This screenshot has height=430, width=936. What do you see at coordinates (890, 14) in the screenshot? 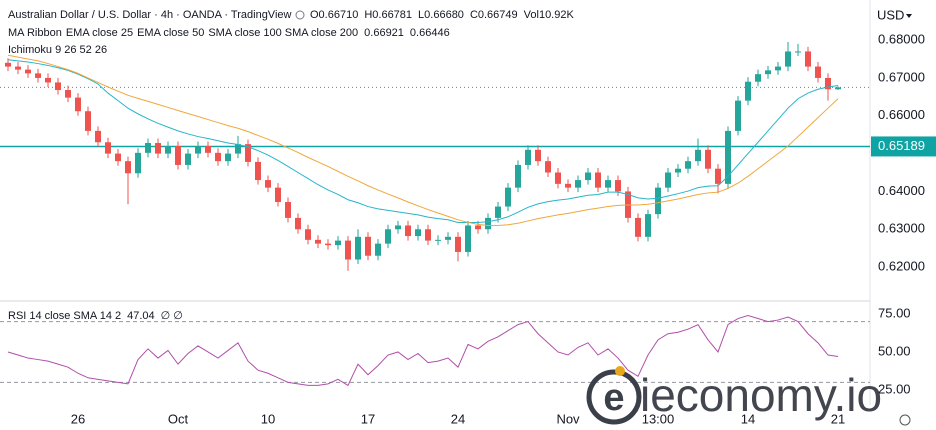
I see `currency: USD` at bounding box center [890, 14].